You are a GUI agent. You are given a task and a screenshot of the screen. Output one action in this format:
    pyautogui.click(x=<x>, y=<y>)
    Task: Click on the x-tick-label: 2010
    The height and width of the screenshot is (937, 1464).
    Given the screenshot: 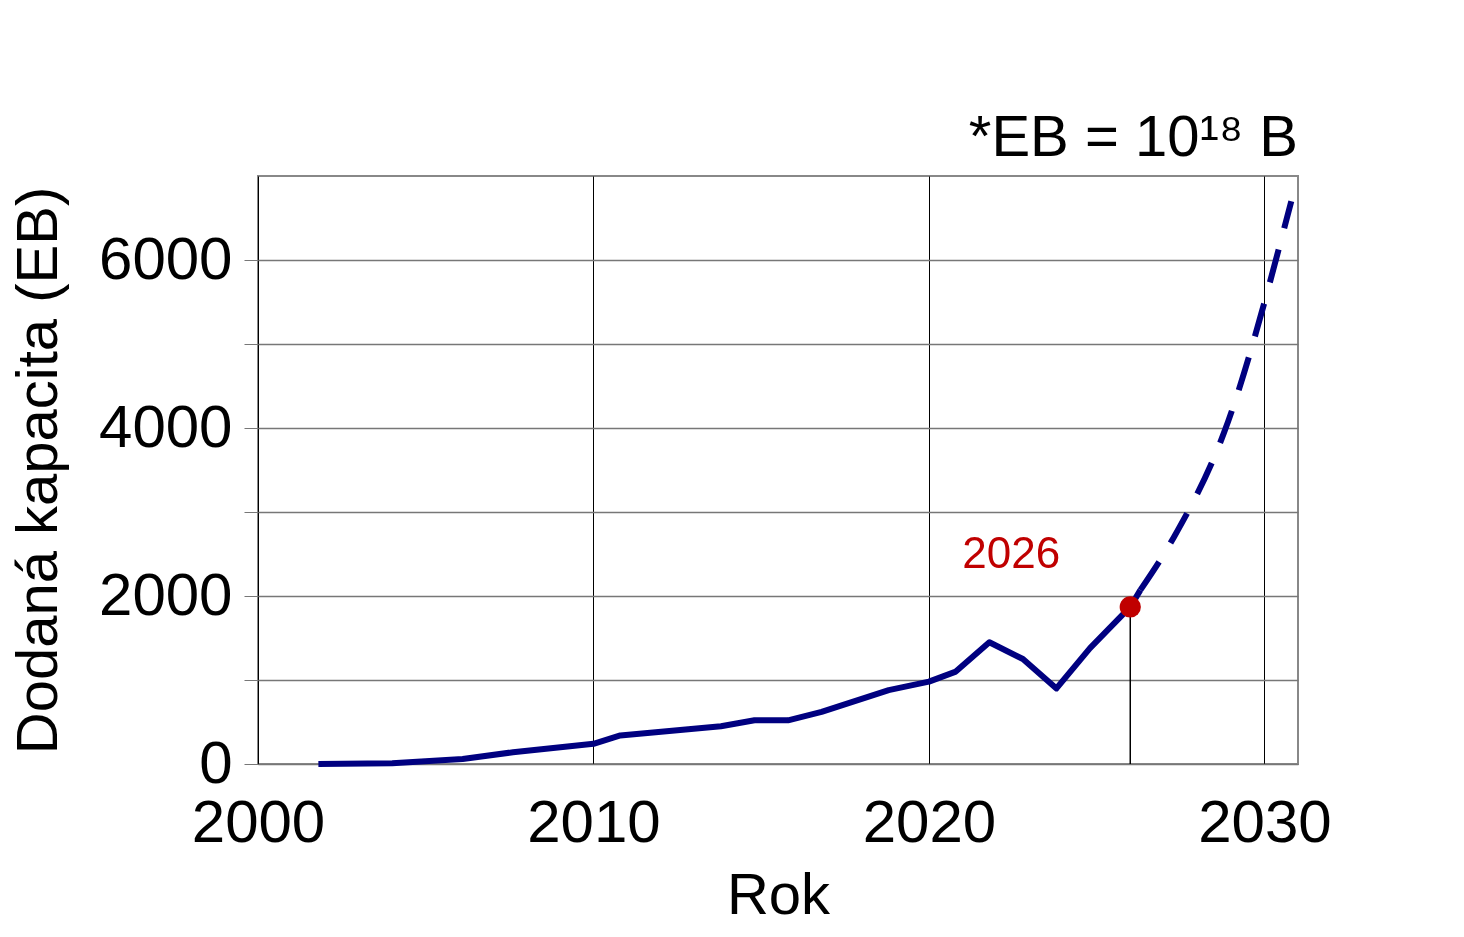 What is the action you would take?
    pyautogui.click(x=594, y=821)
    